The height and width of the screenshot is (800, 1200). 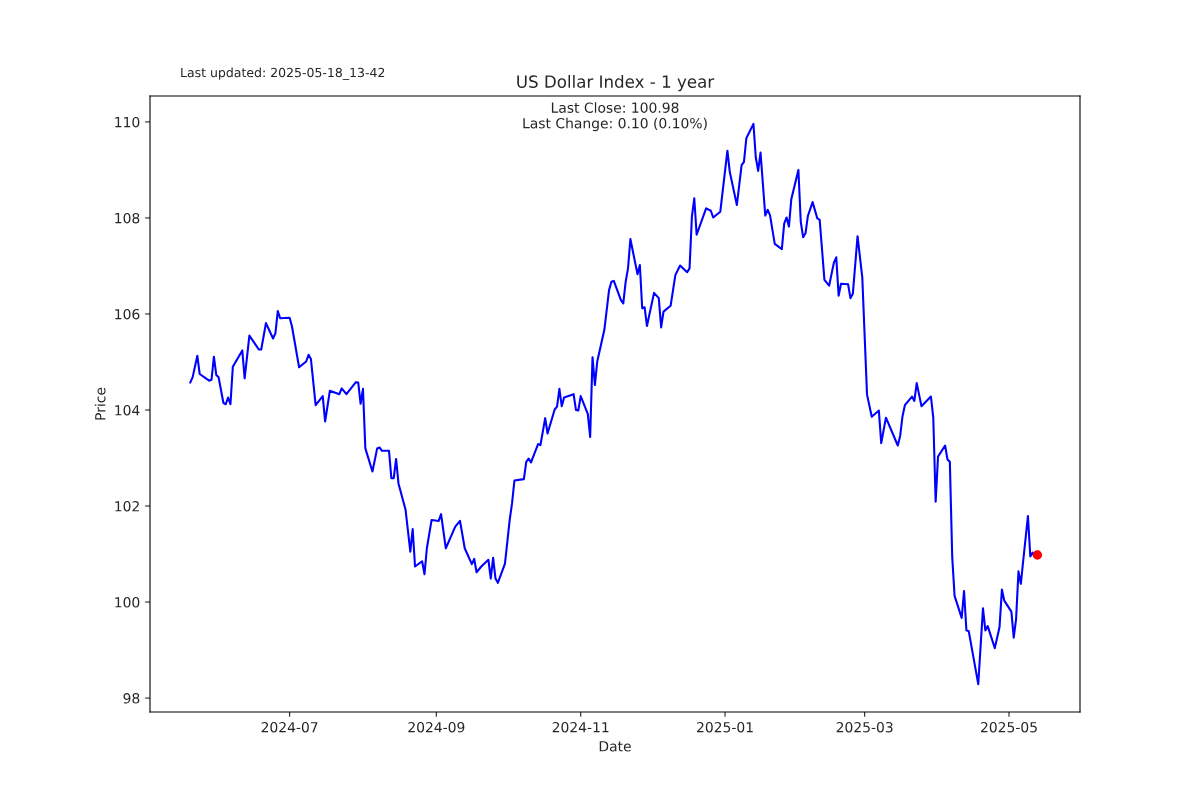 I want to click on y-tick-label: 100, so click(x=127, y=602).